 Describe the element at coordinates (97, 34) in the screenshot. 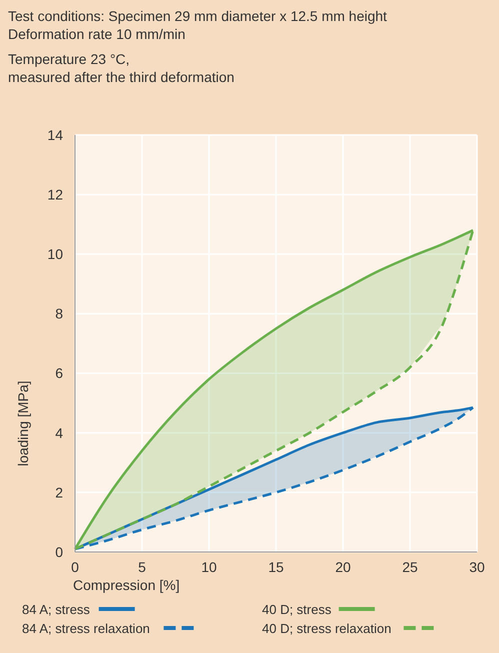

I see `chart-subtitle: Deformation rate 10 mm/min` at that location.